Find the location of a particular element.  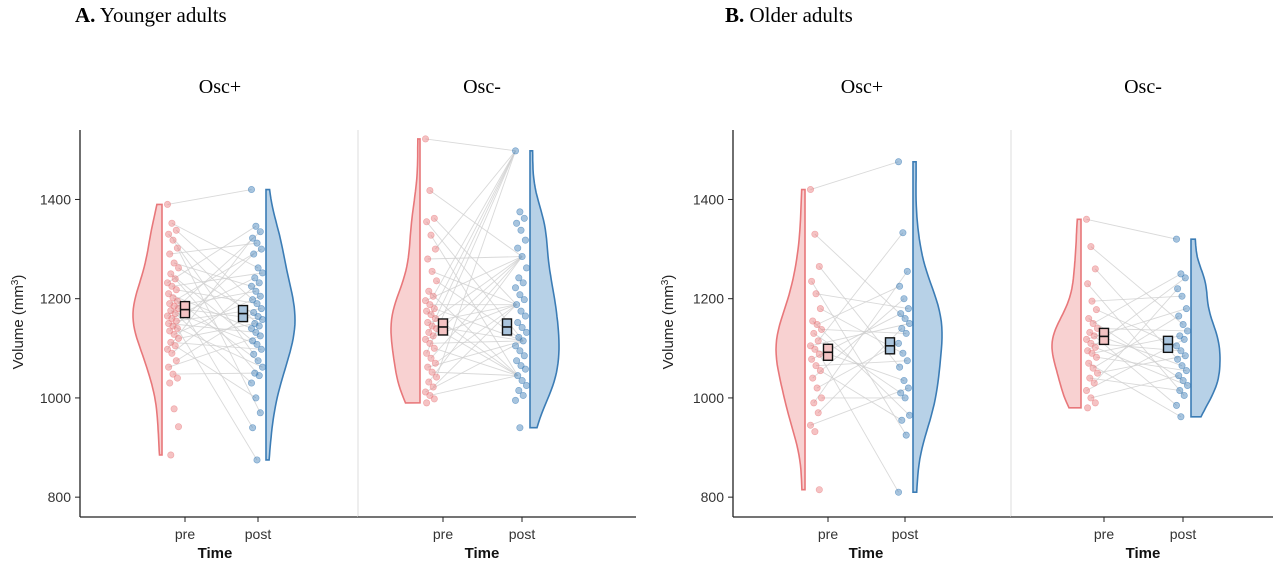

facet-title-b-osc-minus: Osc- is located at coordinates (1143, 87).